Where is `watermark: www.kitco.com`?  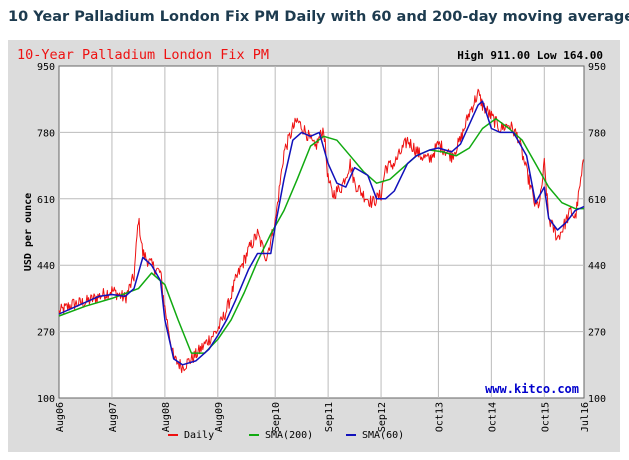 watermark: www.kitco.com is located at coordinates (532, 389).